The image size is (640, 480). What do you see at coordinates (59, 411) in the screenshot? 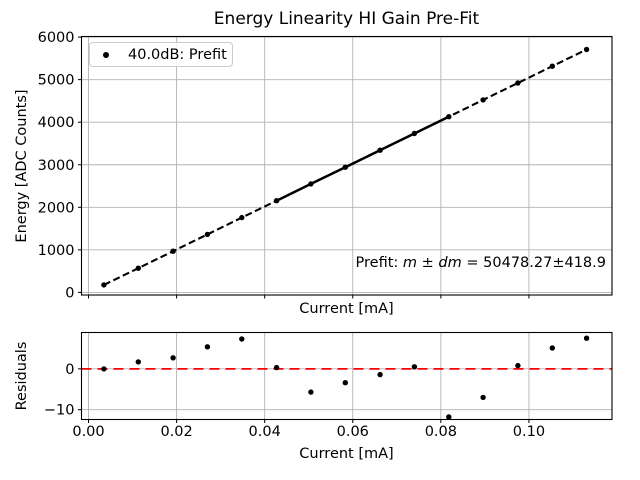
I see `y-tick-label: −10` at bounding box center [59, 411].